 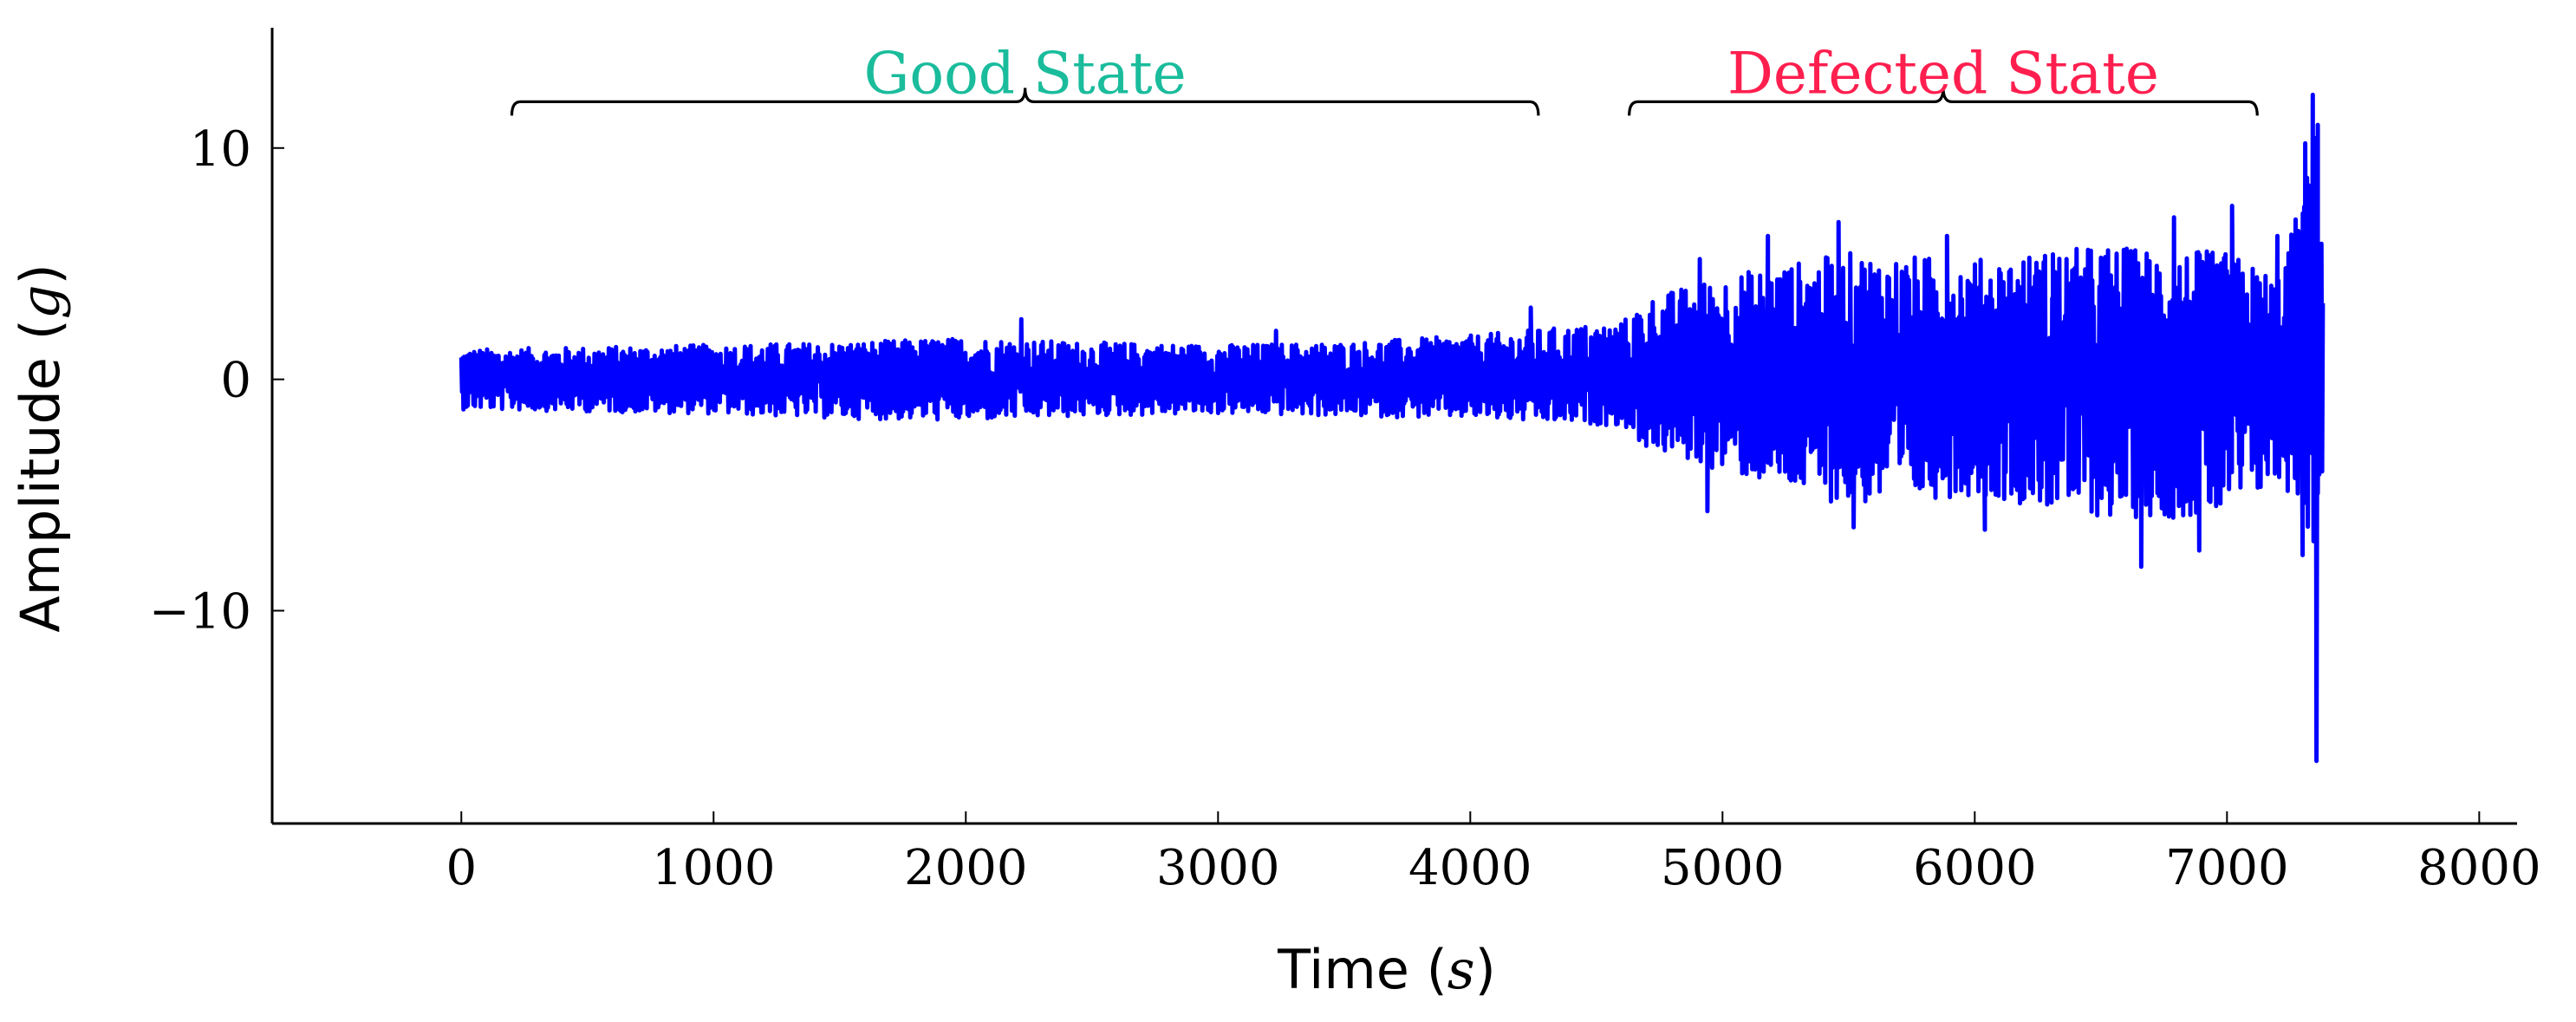 What do you see at coordinates (216, 380) in the screenshot?
I see `y-ticks: −10 0 10` at bounding box center [216, 380].